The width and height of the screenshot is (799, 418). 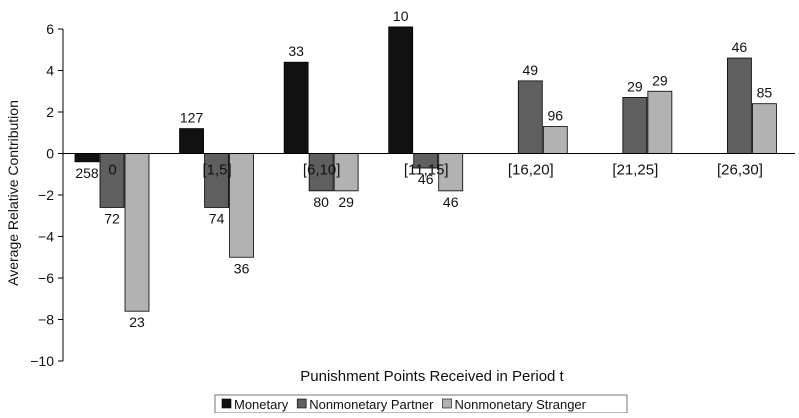 What do you see at coordinates (635, 170) in the screenshot?
I see `x-tick-label: [21,25]` at bounding box center [635, 170].